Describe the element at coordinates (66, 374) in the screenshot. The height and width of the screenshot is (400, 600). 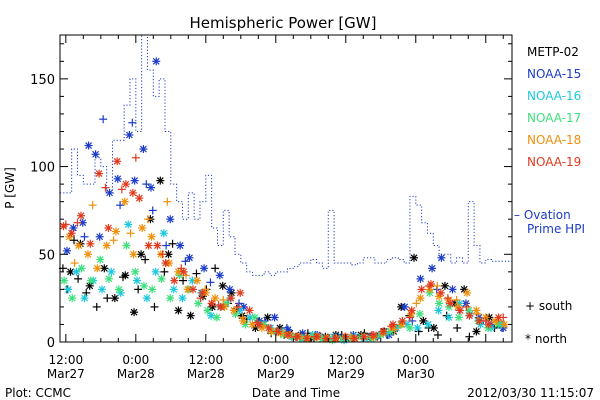
I see `x-tick-label-date: Mar27` at that location.